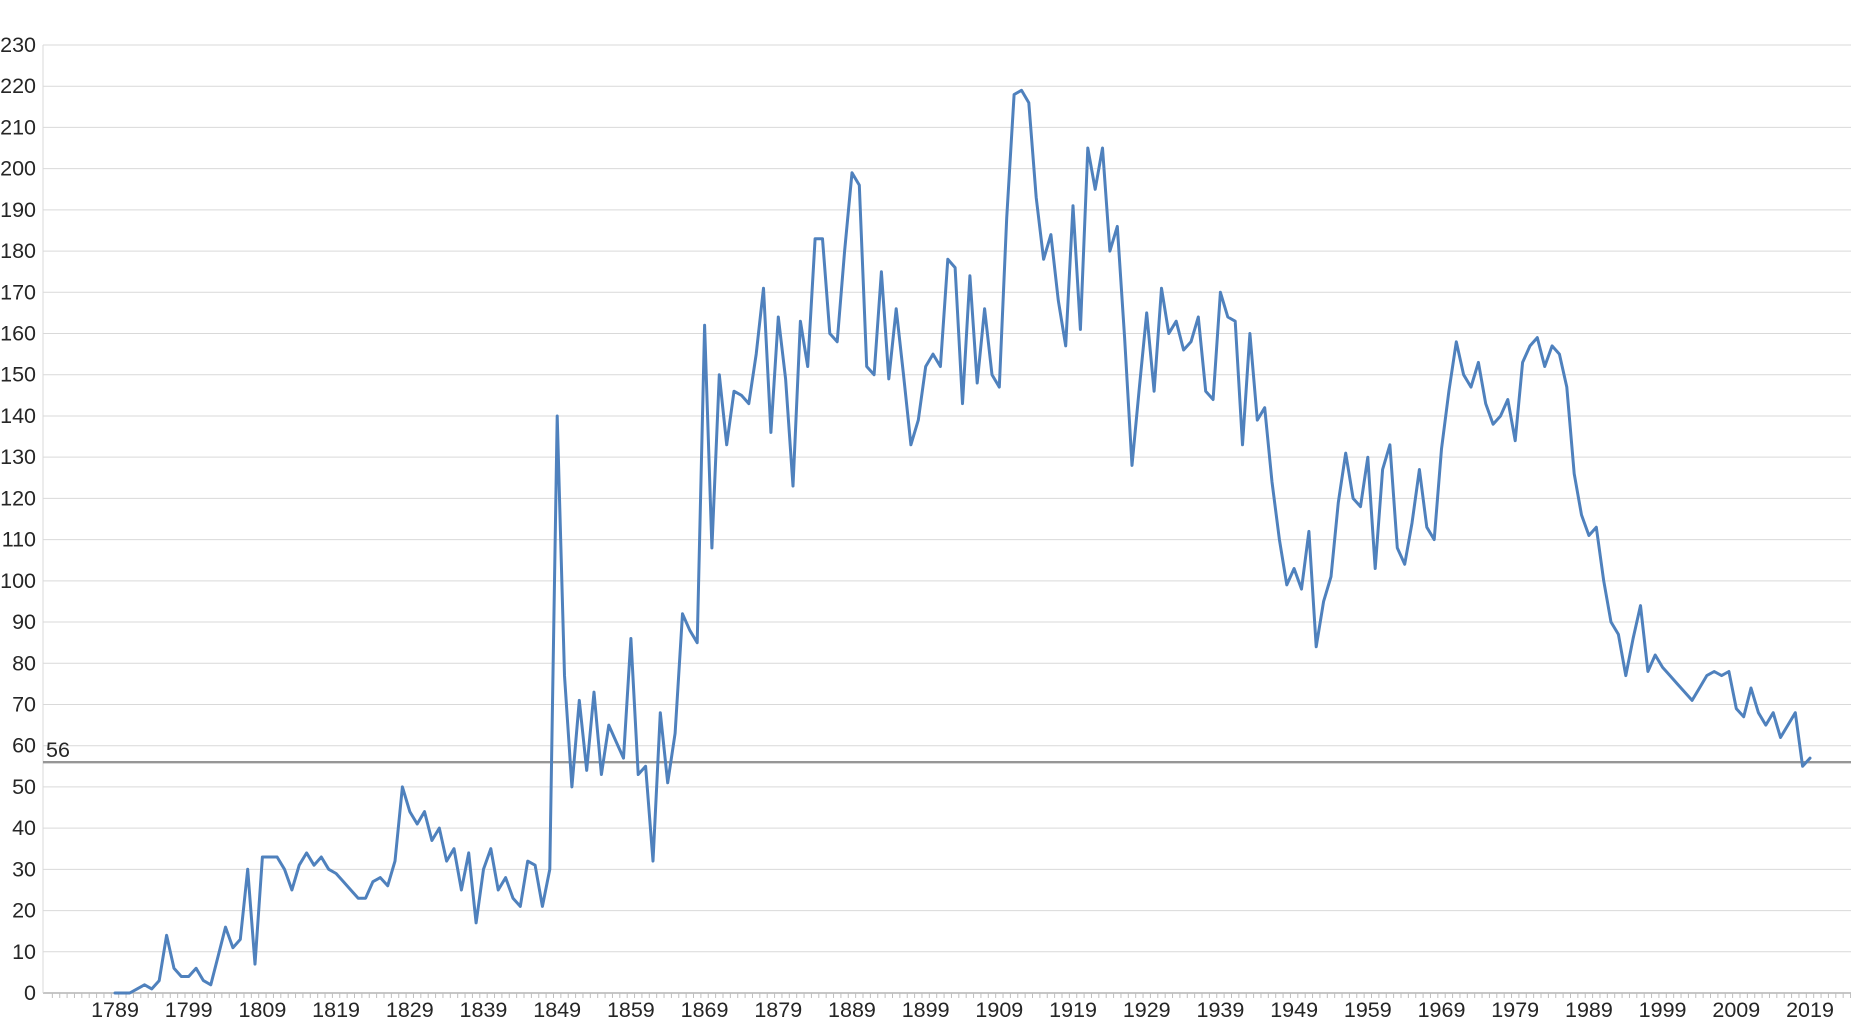  Describe the element at coordinates (24, 911) in the screenshot. I see `y-tick-label: 20` at that location.